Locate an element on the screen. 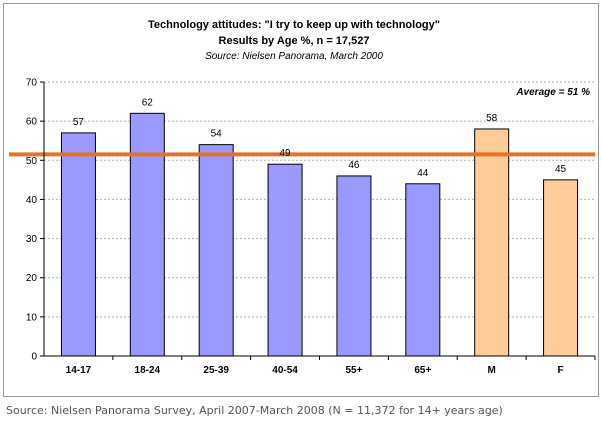 This screenshot has height=427, width=602. y-tick-labels: 0 10 20 30 40 50 60 70 is located at coordinates (32, 220).